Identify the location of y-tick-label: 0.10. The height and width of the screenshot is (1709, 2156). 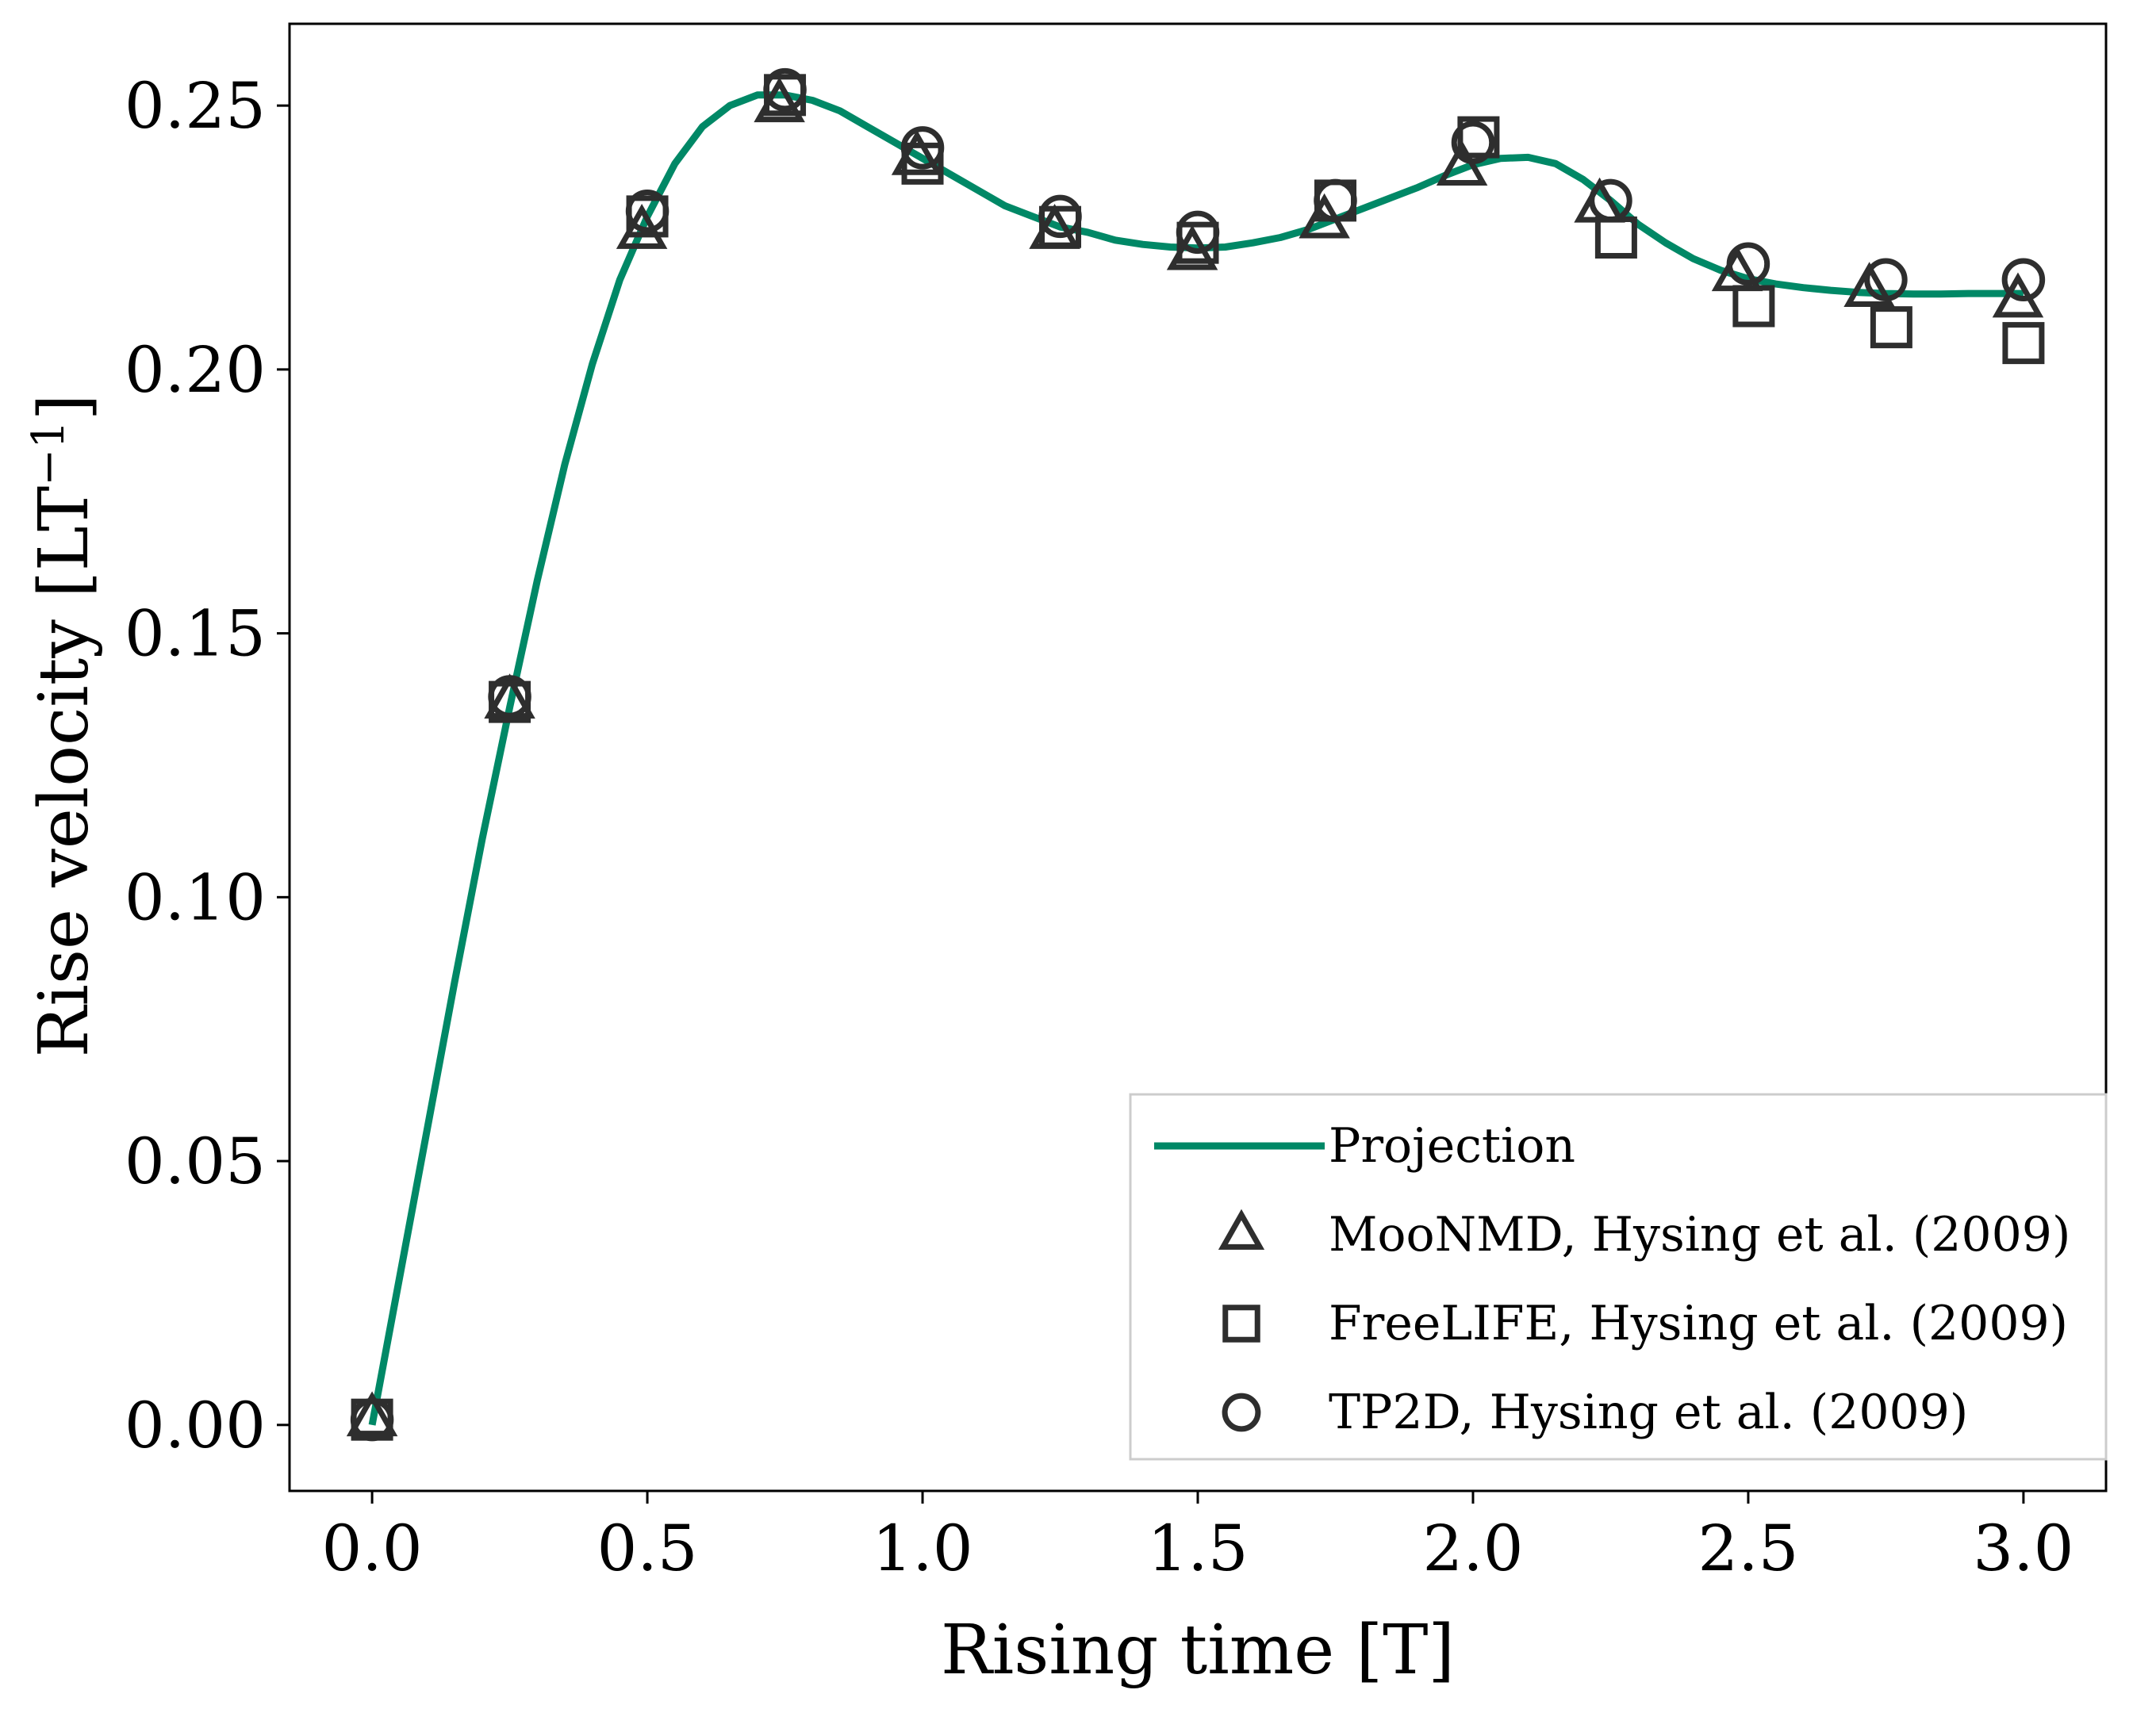
(195, 897).